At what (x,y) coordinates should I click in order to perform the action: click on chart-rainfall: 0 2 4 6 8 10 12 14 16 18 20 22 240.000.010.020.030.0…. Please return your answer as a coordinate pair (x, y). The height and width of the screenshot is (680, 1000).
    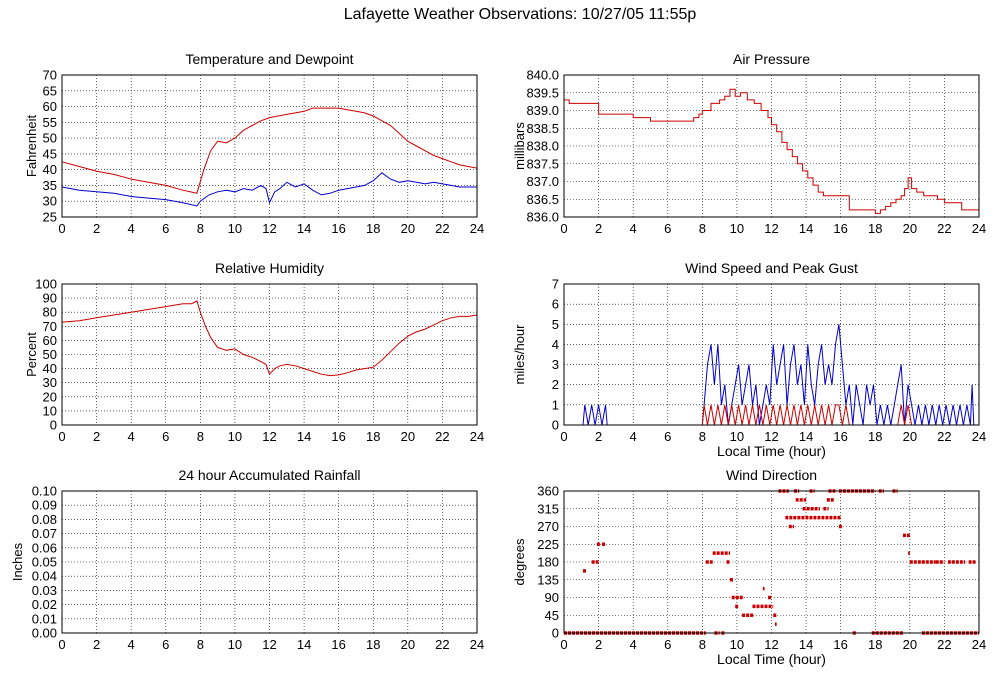
    Looking at the image, I should click on (247, 559).